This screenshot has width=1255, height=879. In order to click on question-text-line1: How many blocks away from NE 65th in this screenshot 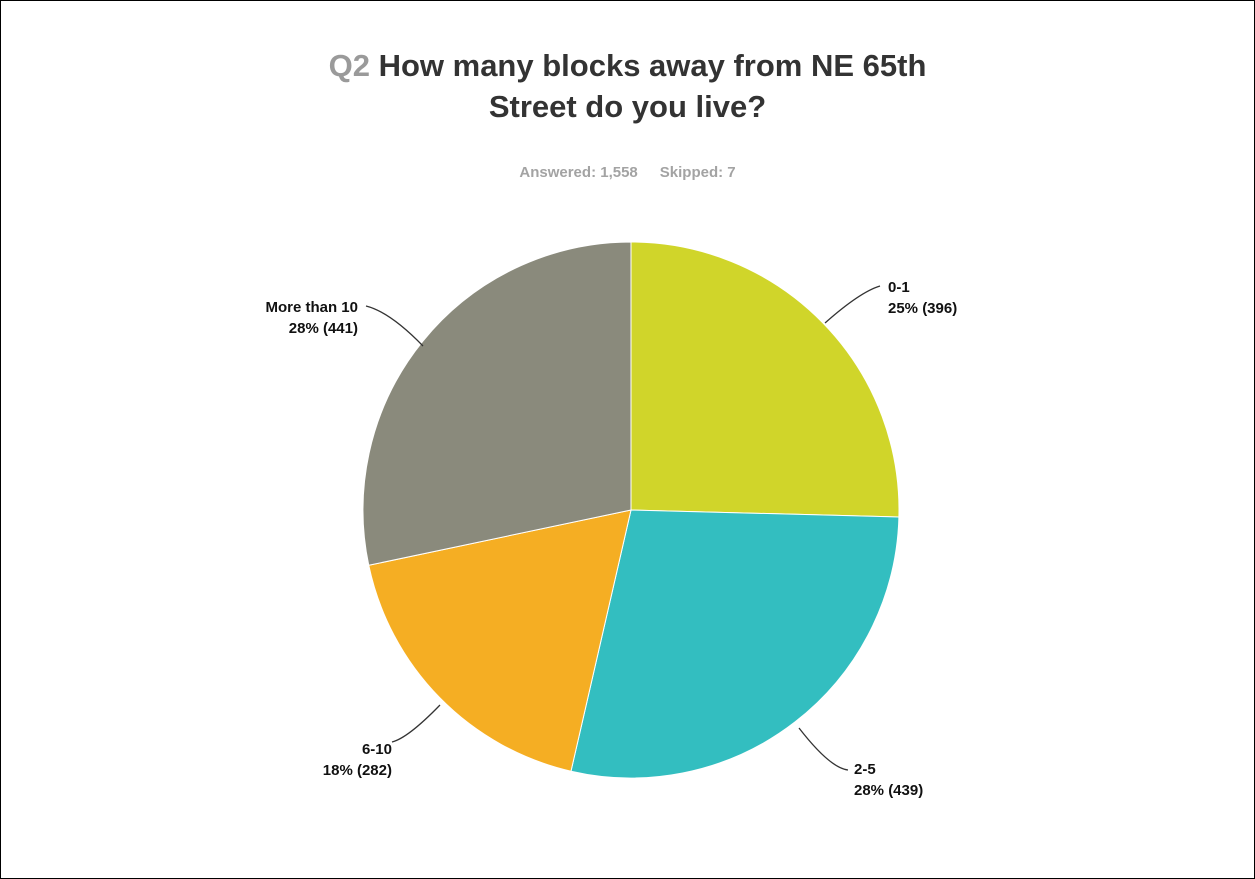, I will do `click(652, 65)`.